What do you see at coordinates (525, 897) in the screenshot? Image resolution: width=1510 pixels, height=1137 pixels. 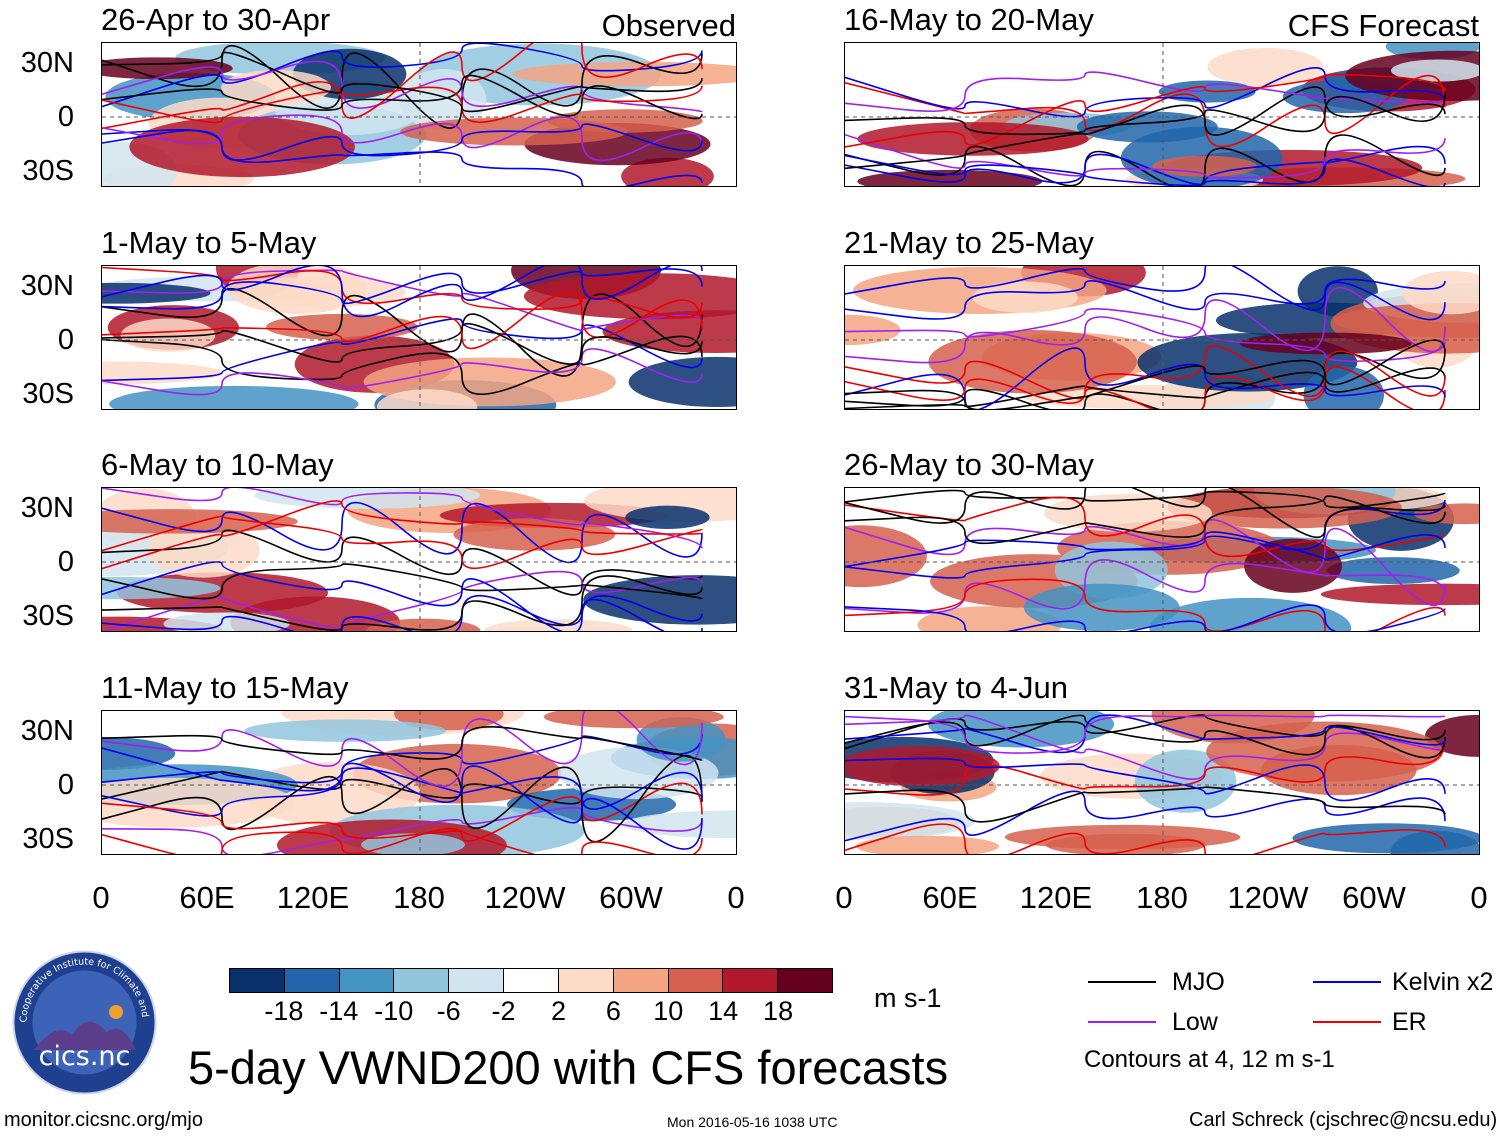 I see `lon-label-left-120w: 120W` at bounding box center [525, 897].